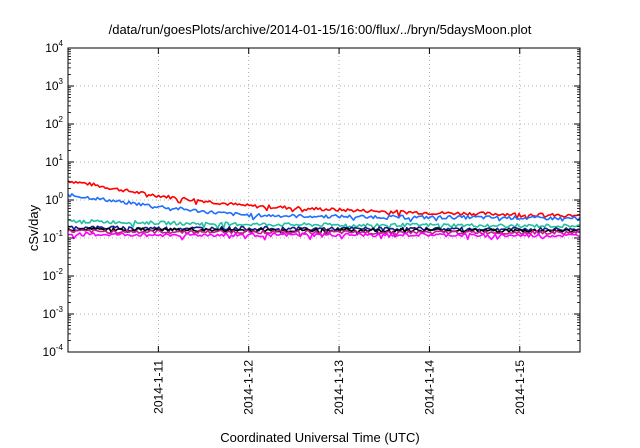 This screenshot has width=640, height=448. I want to click on series-layer, so click(324, 210).